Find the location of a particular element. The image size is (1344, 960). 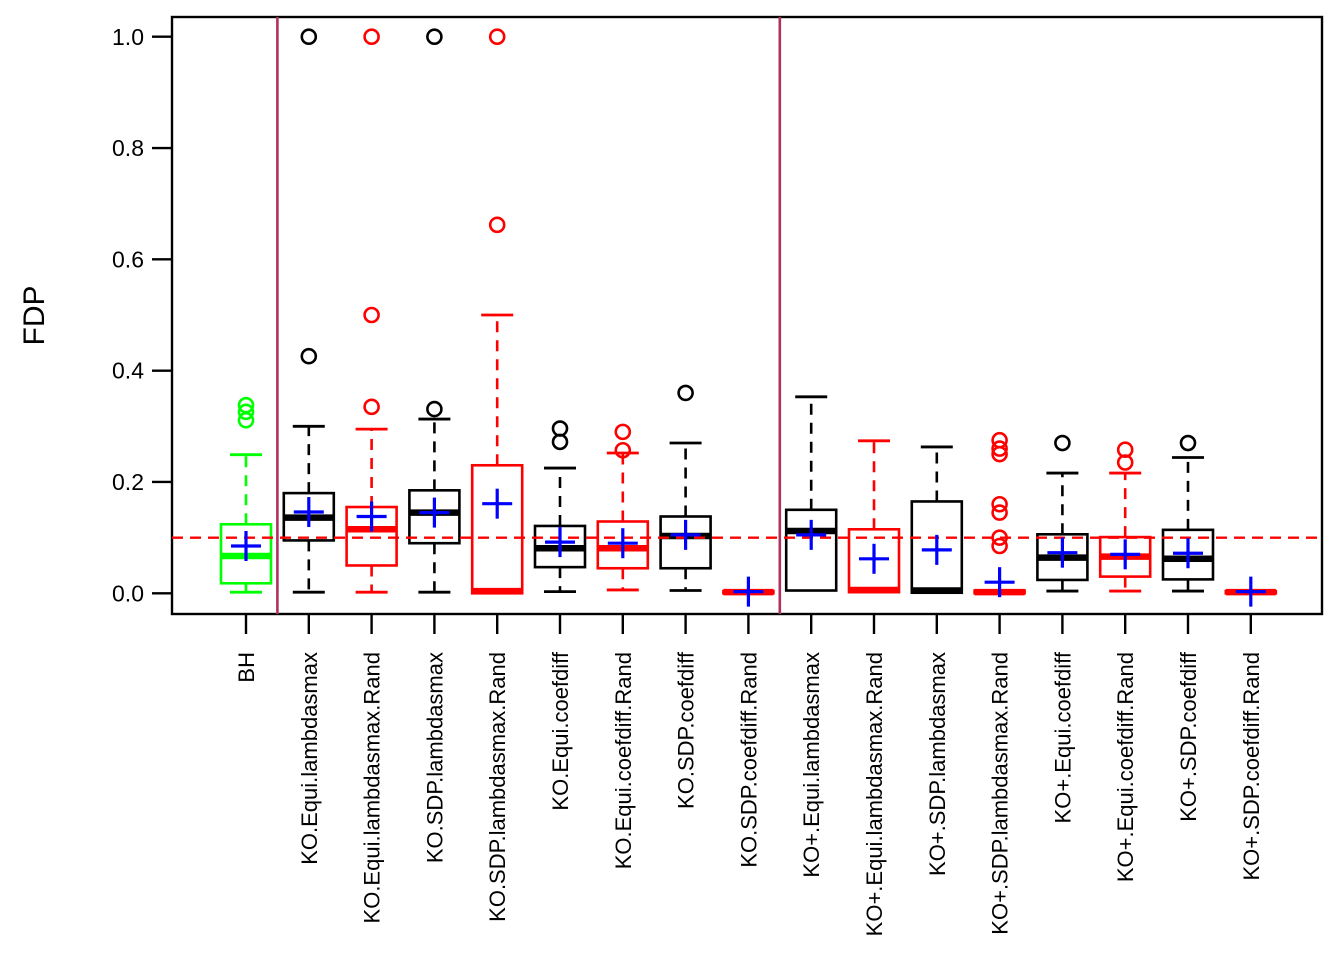

box-KO+.SDP.coefdiff is located at coordinates (1188, 524).